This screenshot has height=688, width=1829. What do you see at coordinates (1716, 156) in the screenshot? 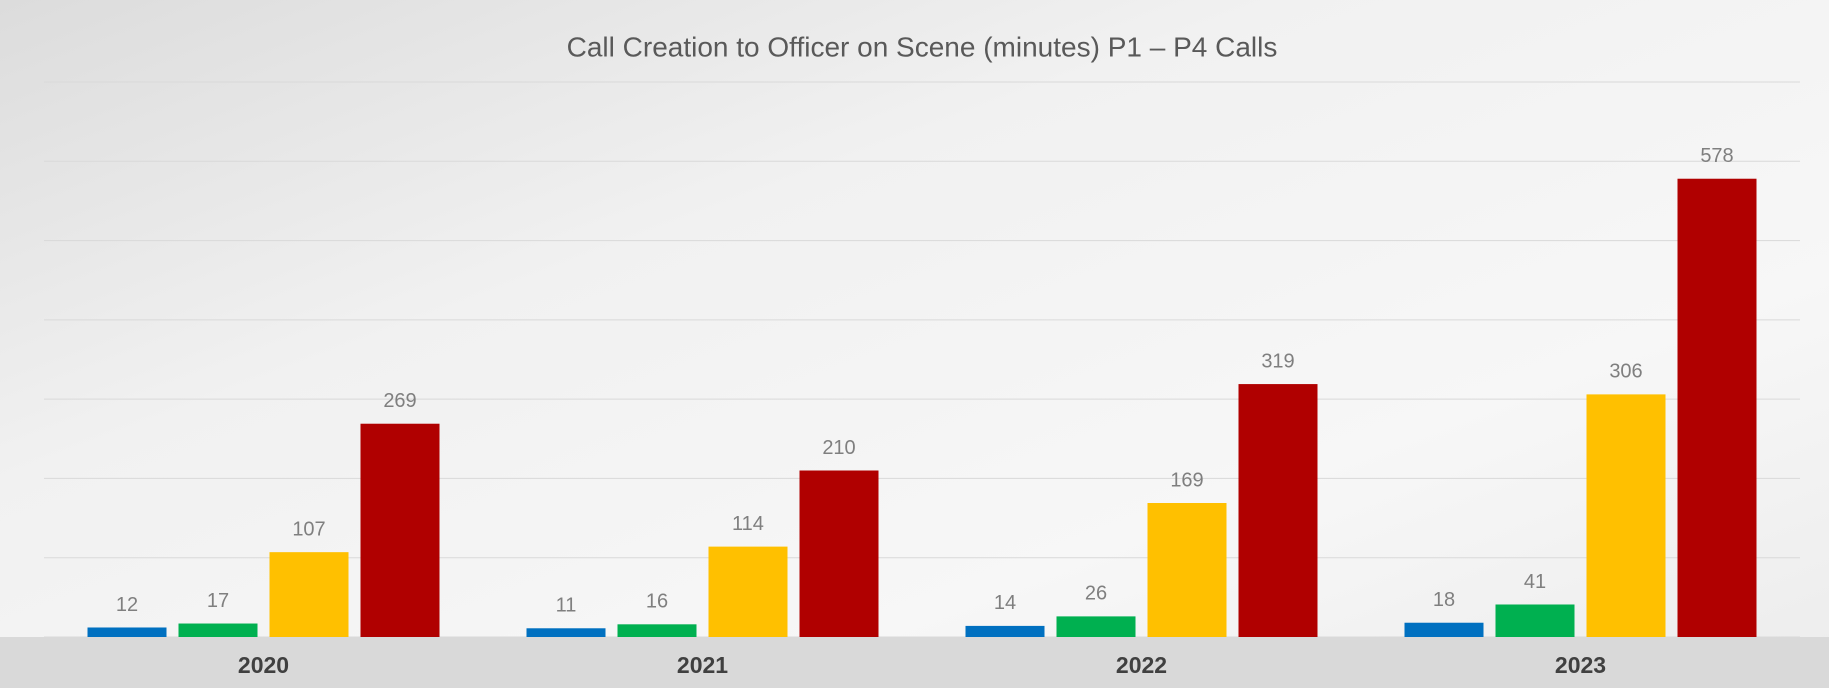
I see `data-label: 578` at bounding box center [1716, 156].